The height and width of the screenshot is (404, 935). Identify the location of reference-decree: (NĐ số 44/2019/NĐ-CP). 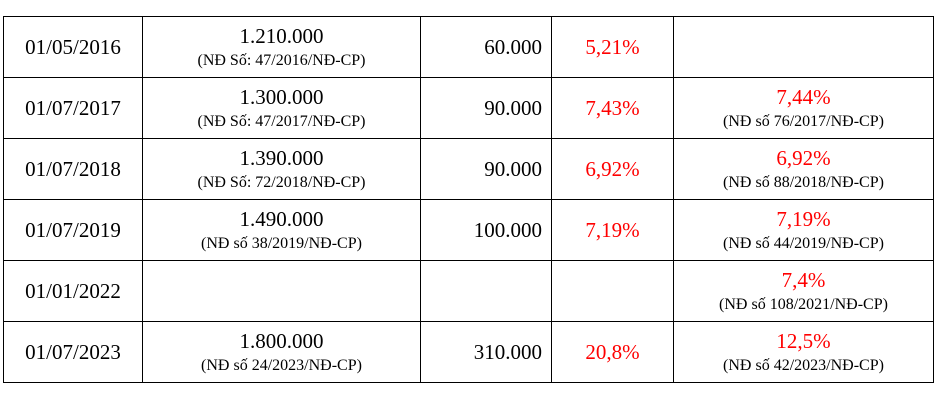
(803, 243).